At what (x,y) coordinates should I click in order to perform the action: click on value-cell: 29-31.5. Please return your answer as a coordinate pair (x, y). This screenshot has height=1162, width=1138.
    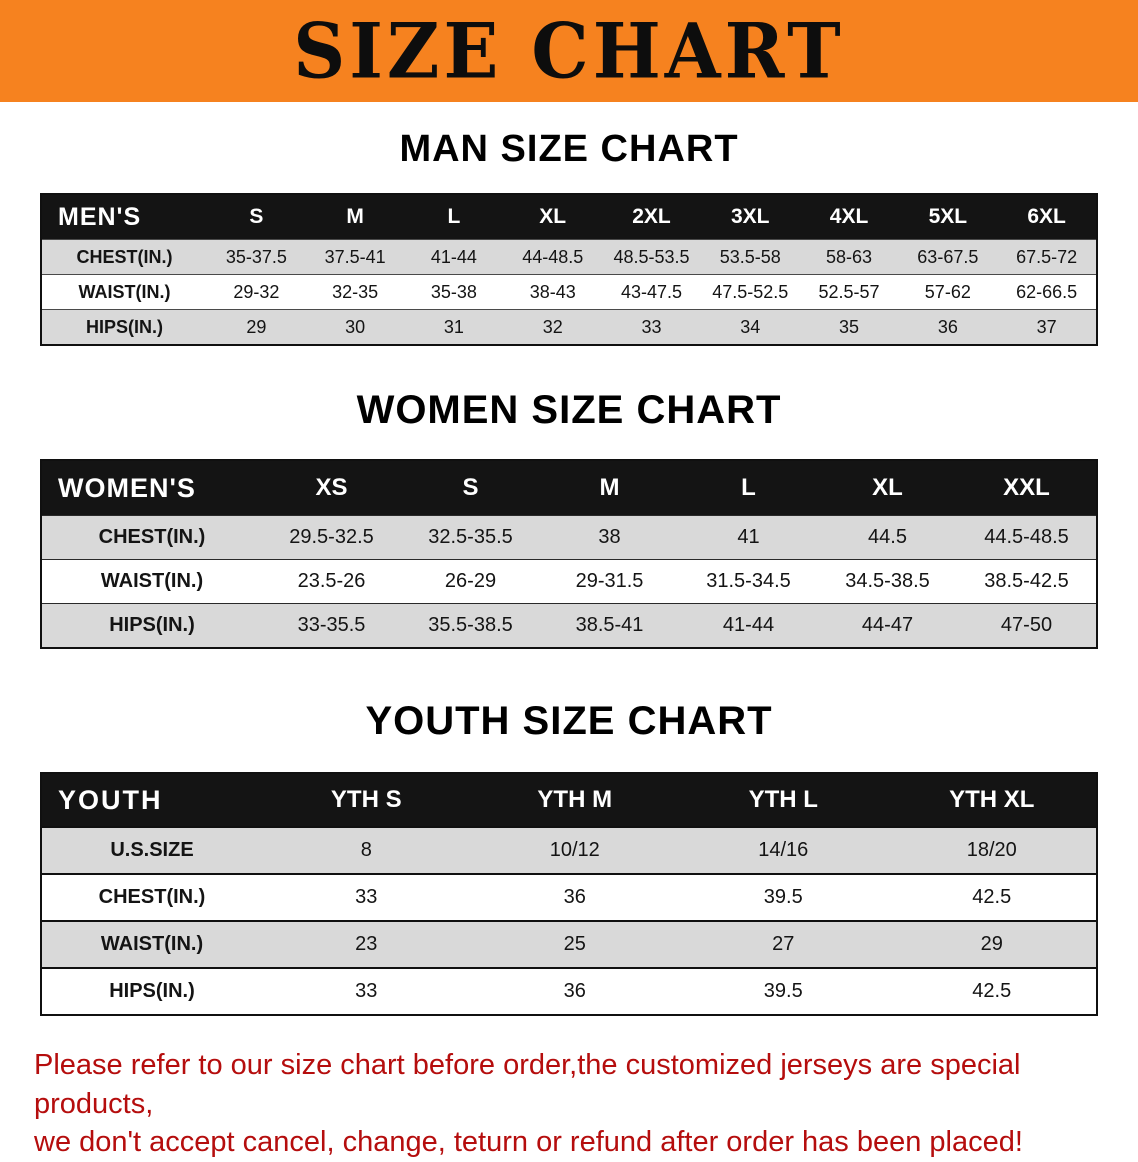
    Looking at the image, I should click on (609, 581).